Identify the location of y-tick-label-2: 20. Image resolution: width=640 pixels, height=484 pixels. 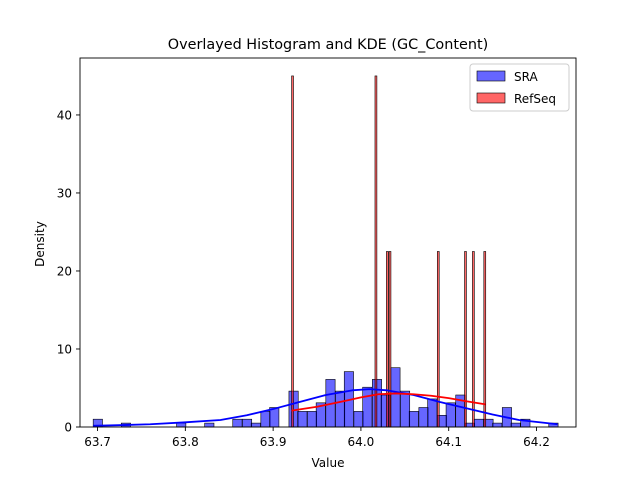
(64, 271).